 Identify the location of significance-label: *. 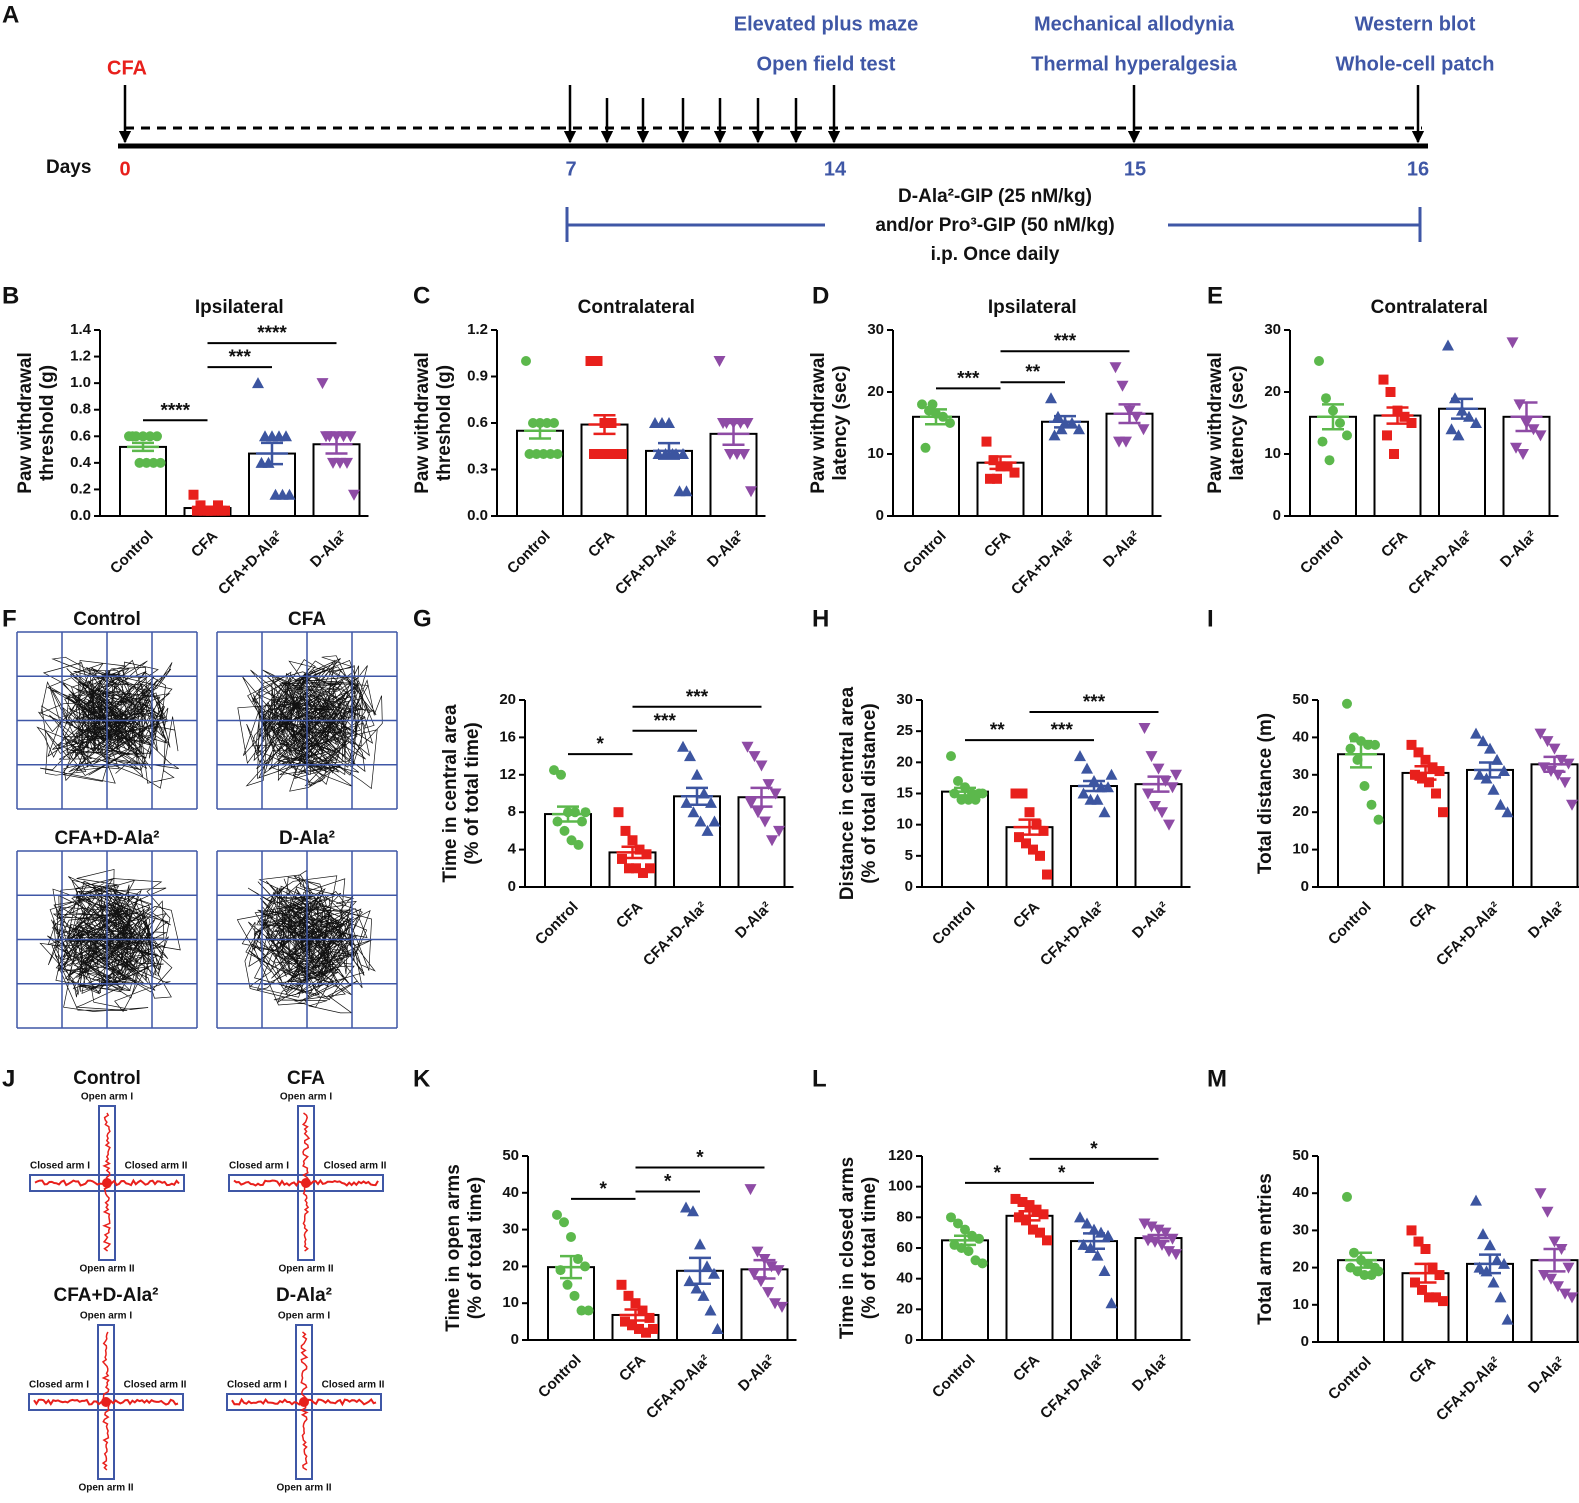
(700, 1158).